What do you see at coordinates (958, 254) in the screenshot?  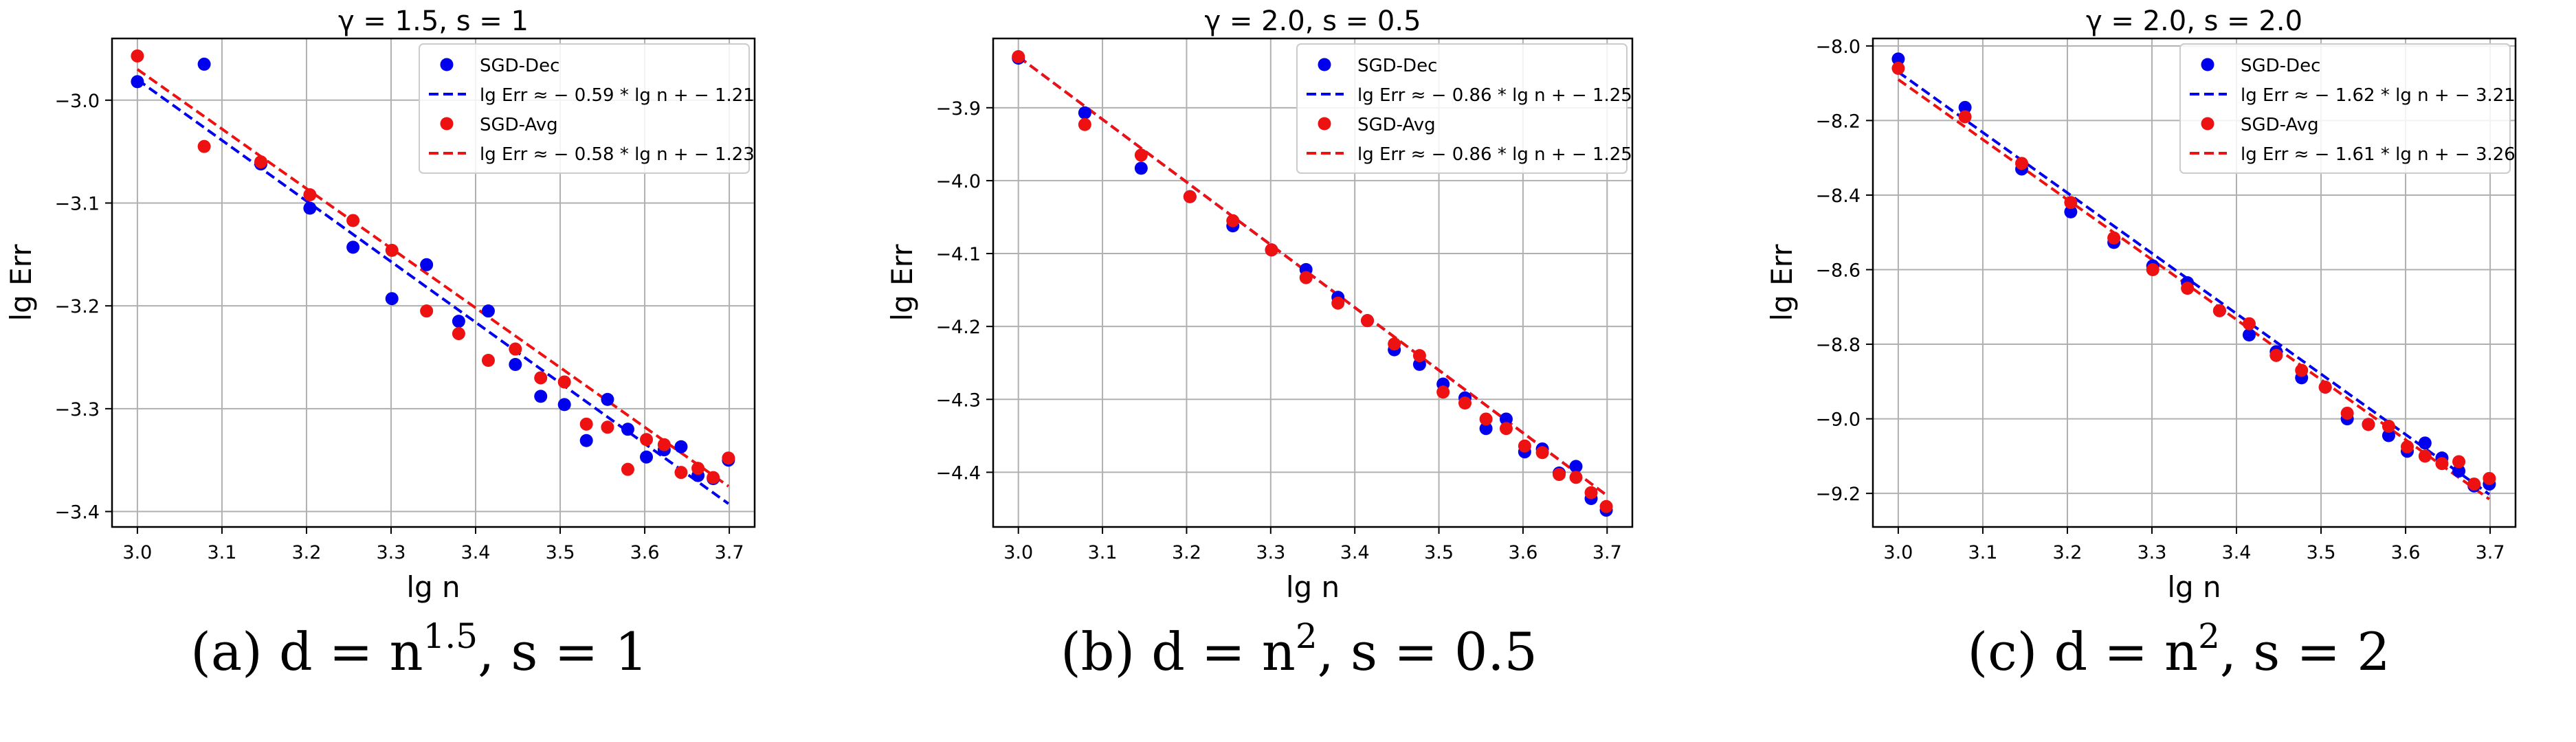 I see `y-tick-label: −4.1` at bounding box center [958, 254].